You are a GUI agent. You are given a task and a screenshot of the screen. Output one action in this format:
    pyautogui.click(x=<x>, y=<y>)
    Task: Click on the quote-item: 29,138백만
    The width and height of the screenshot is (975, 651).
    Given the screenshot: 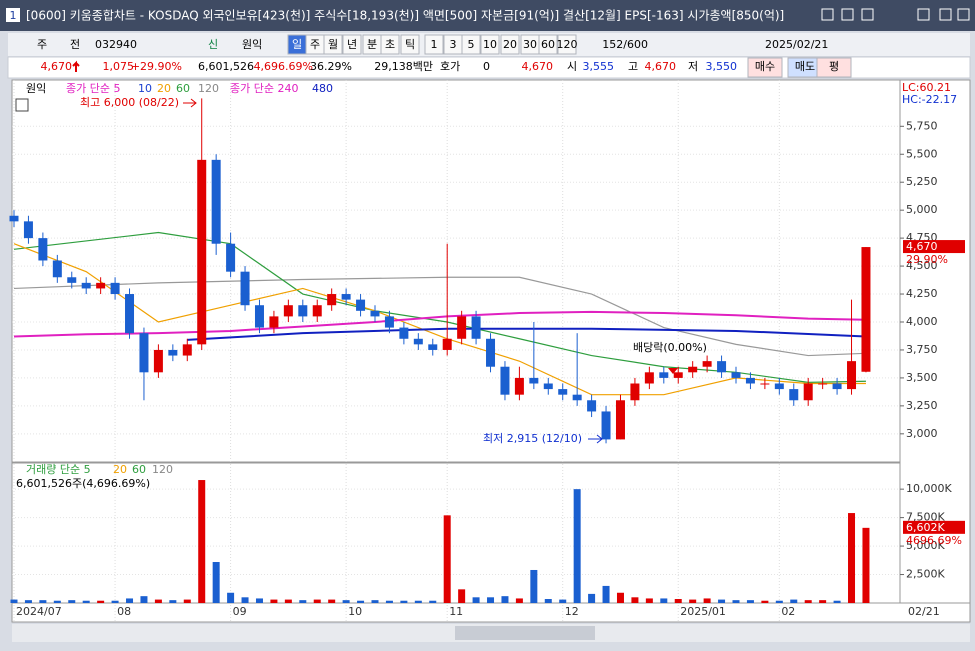 What is the action you would take?
    pyautogui.click(x=403, y=66)
    